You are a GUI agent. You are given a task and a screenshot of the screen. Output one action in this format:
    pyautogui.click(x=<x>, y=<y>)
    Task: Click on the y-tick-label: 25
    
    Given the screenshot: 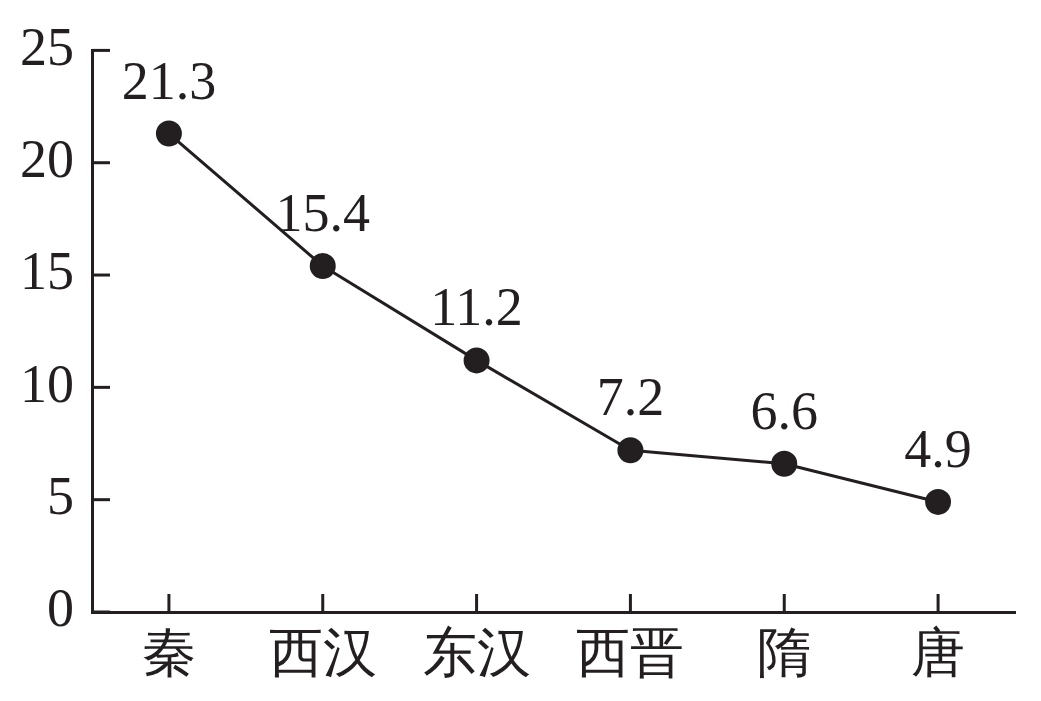 What is the action you would take?
    pyautogui.click(x=47, y=46)
    